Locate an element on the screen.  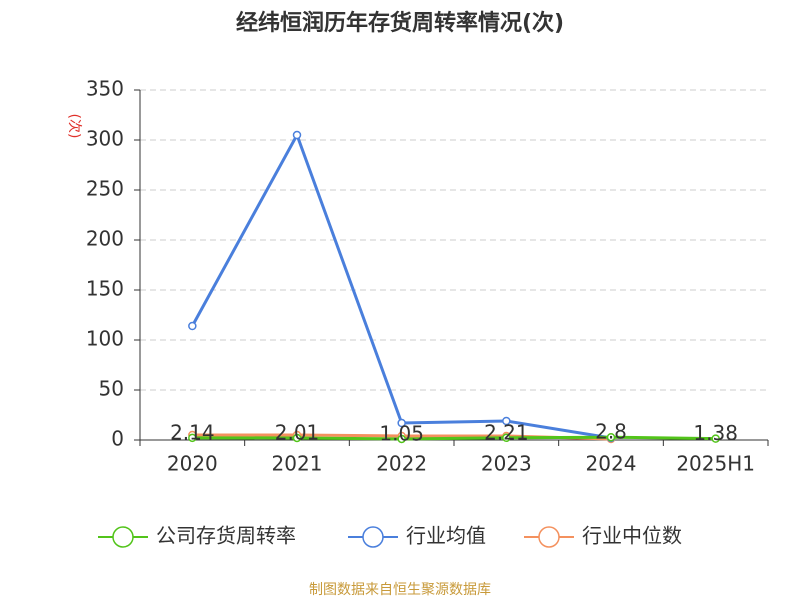
data-label: 1.05 is located at coordinates (401, 433).